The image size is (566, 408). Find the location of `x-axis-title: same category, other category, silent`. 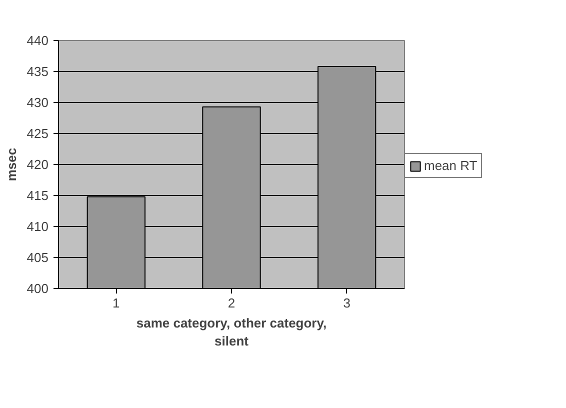

x-axis-title: same category, other category, silent is located at coordinates (231, 332).